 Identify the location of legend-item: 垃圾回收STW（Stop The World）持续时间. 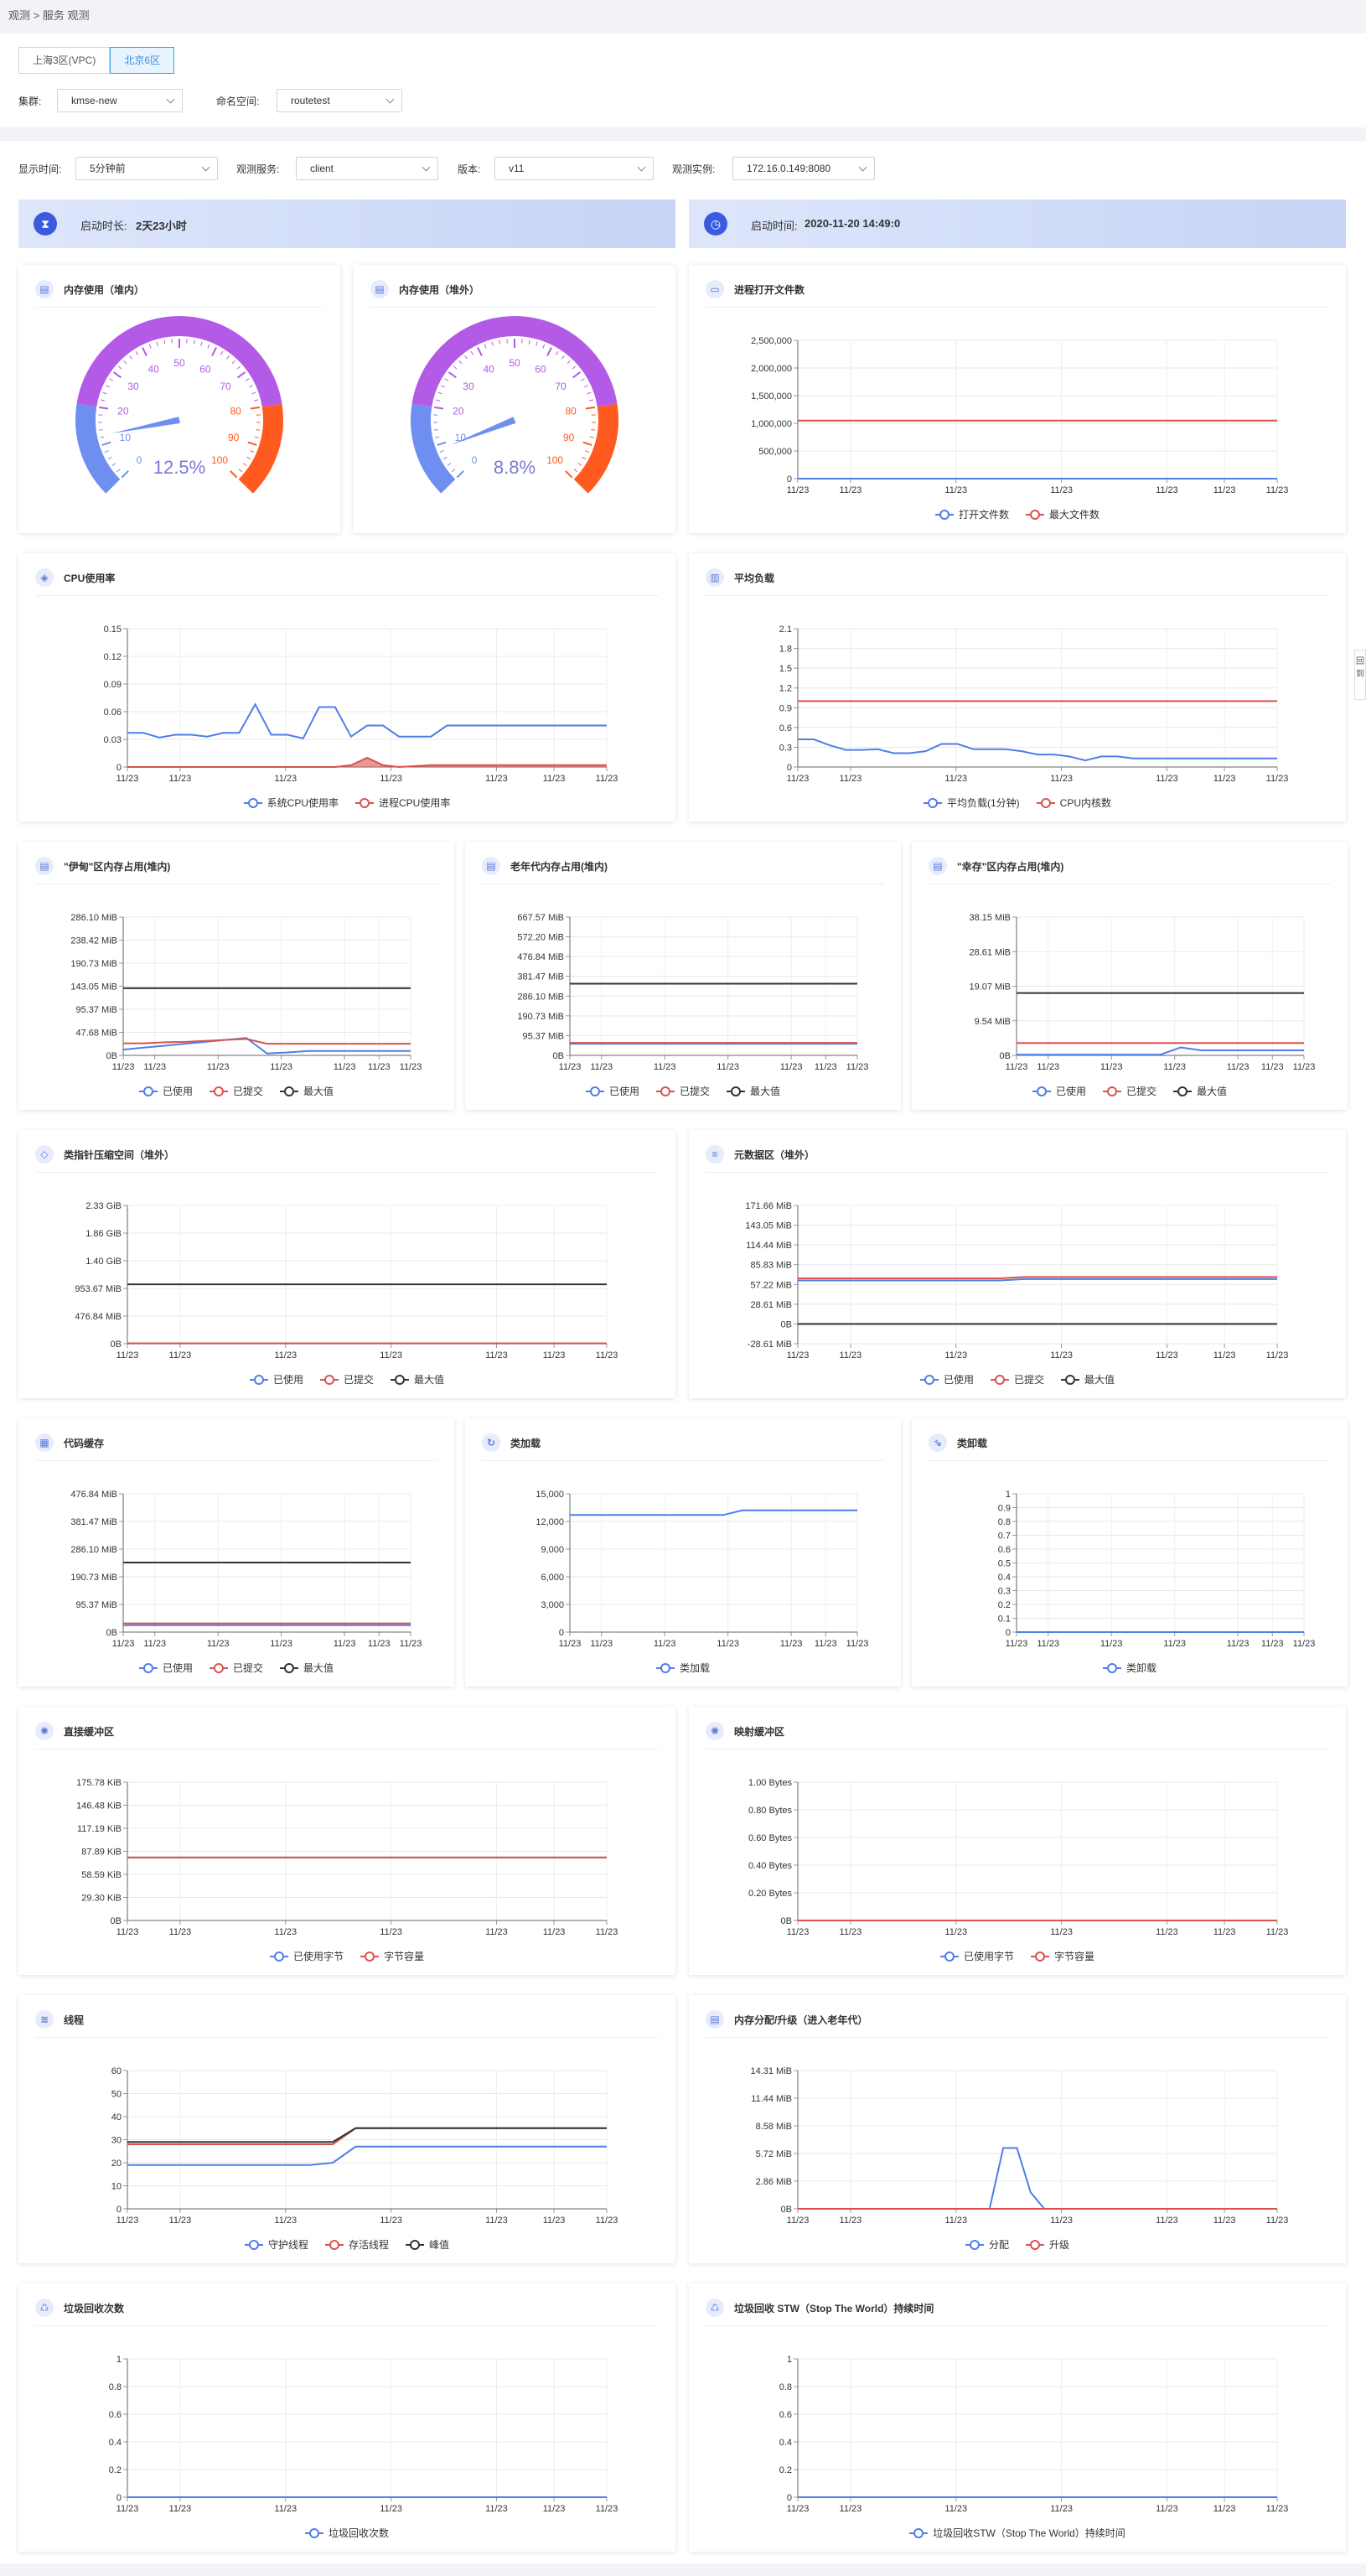
(1017, 2533).